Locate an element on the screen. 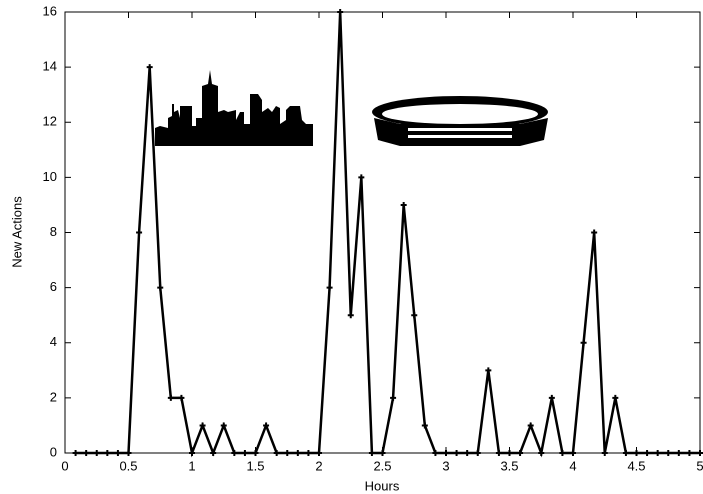 The image size is (703, 494). x-tick-label: 0 is located at coordinates (64, 465).